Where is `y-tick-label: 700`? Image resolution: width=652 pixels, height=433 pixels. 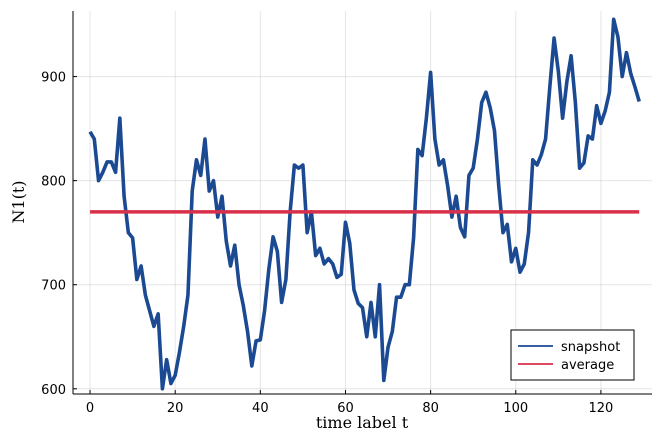 y-tick-label: 700 is located at coordinates (53, 286).